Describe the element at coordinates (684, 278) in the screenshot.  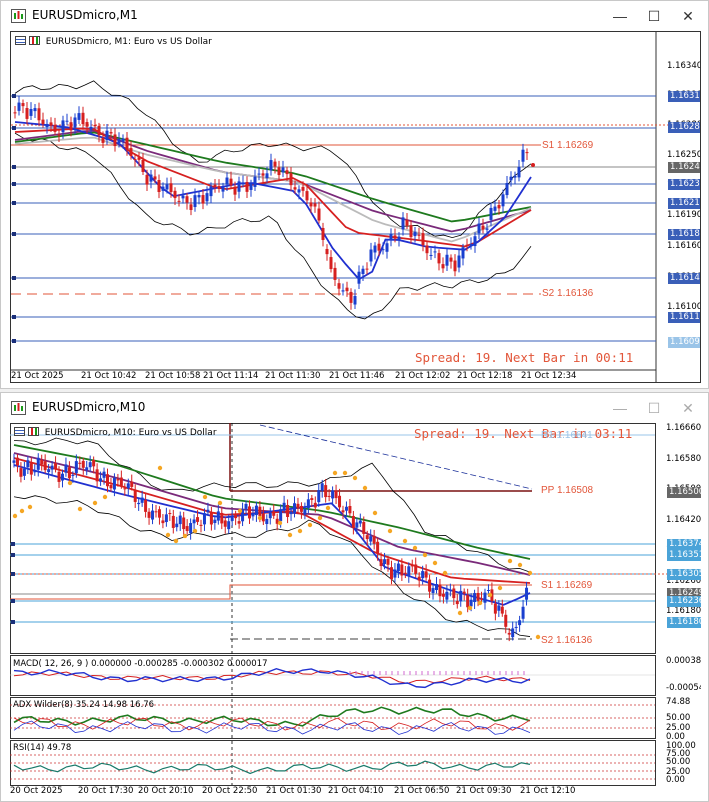
I see `price-tag: 1.16149` at that location.